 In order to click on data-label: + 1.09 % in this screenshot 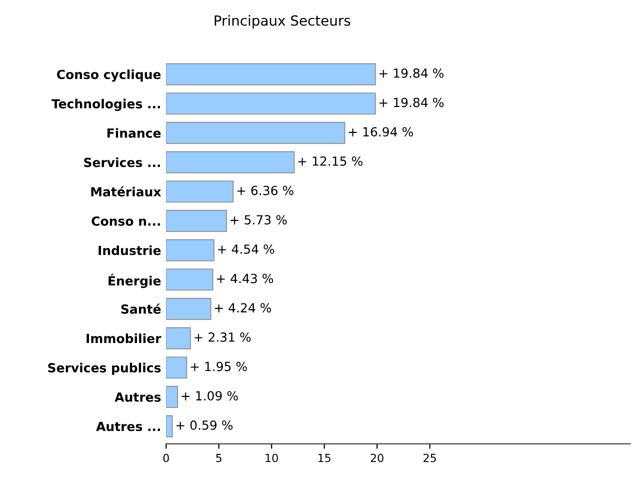, I will do `click(210, 396)`.